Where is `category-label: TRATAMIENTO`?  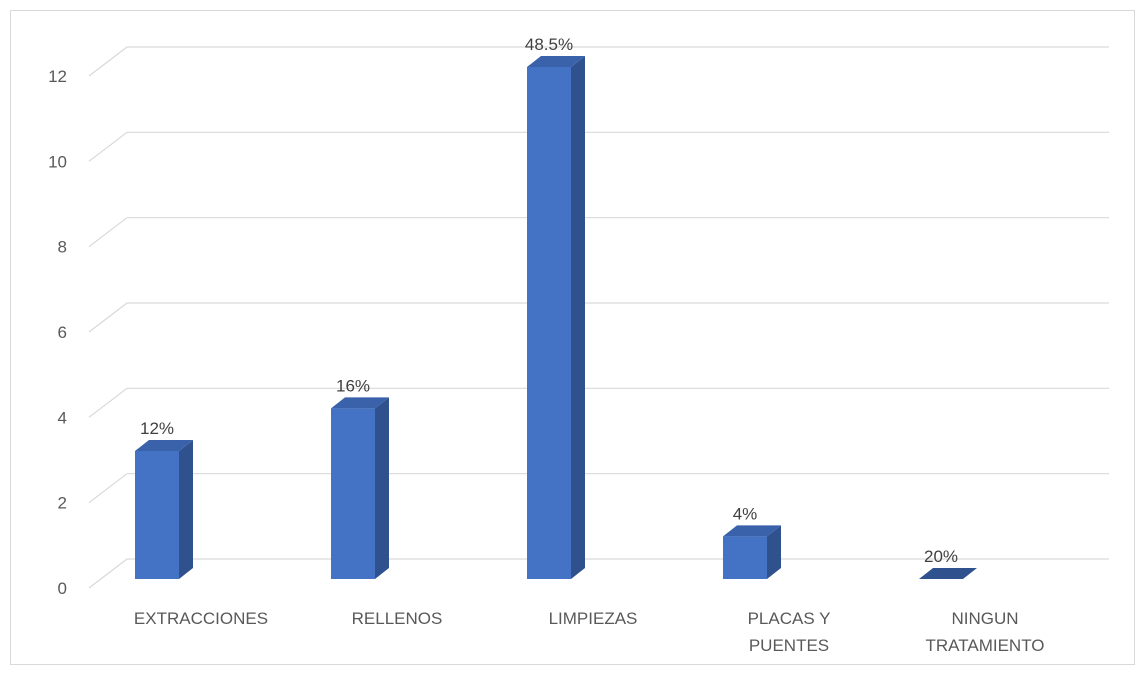
category-label: TRATAMIENTO is located at coordinates (985, 645).